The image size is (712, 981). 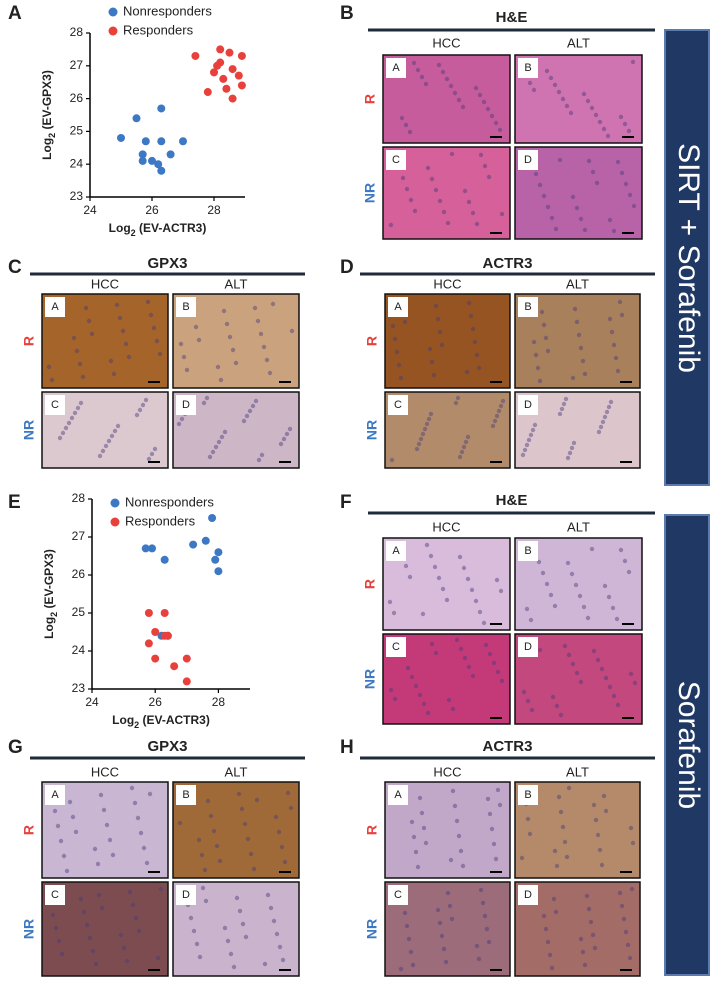 I want to click on column-header: ALT, so click(x=578, y=42).